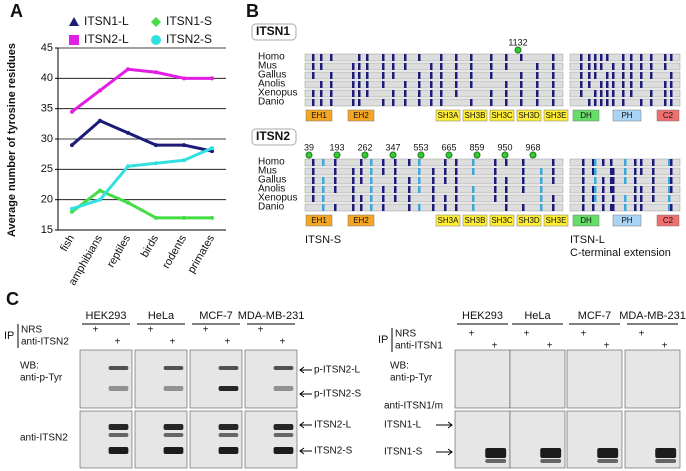 The width and height of the screenshot is (686, 471). Describe the element at coordinates (323, 240) in the screenshot. I see `region-label: ITSN-S` at that location.